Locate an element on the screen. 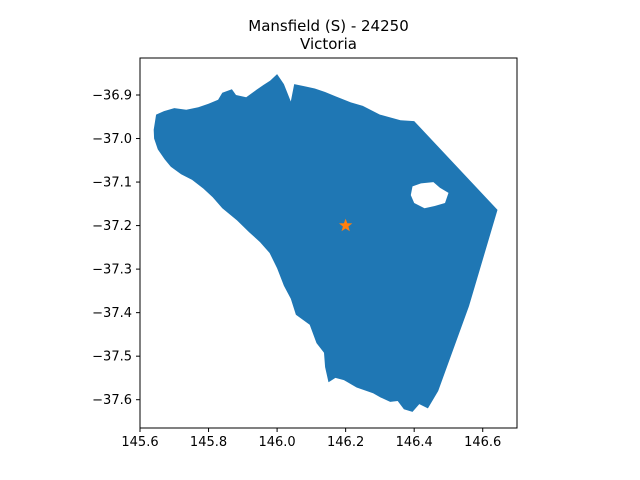 Image resolution: width=640 pixels, height=480 pixels. y-tick-label: −37.4 is located at coordinates (112, 313).